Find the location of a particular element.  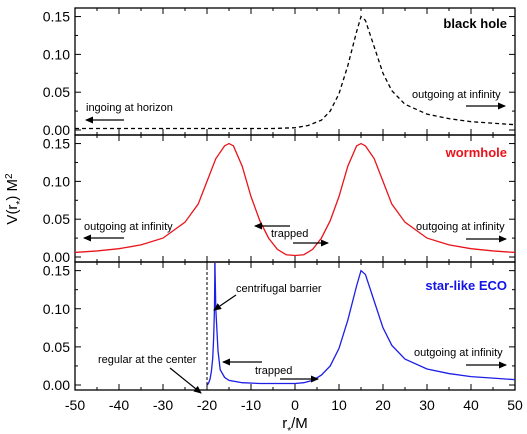

annotation-centrifugal-barrier: centrifugal barrier is located at coordinates (279, 289).